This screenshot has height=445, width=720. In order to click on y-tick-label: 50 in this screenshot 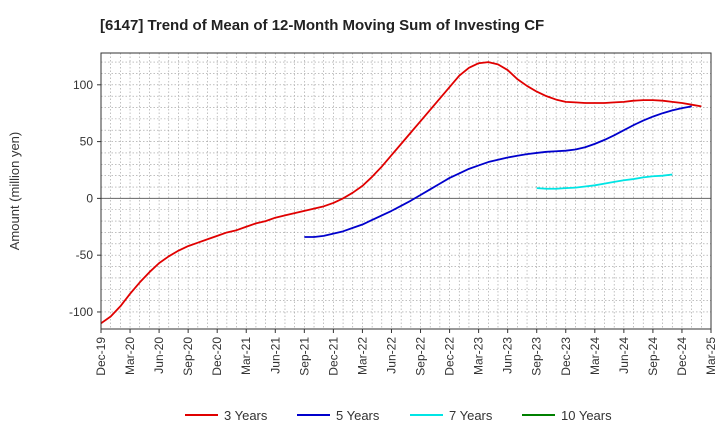, I will do `click(87, 142)`.